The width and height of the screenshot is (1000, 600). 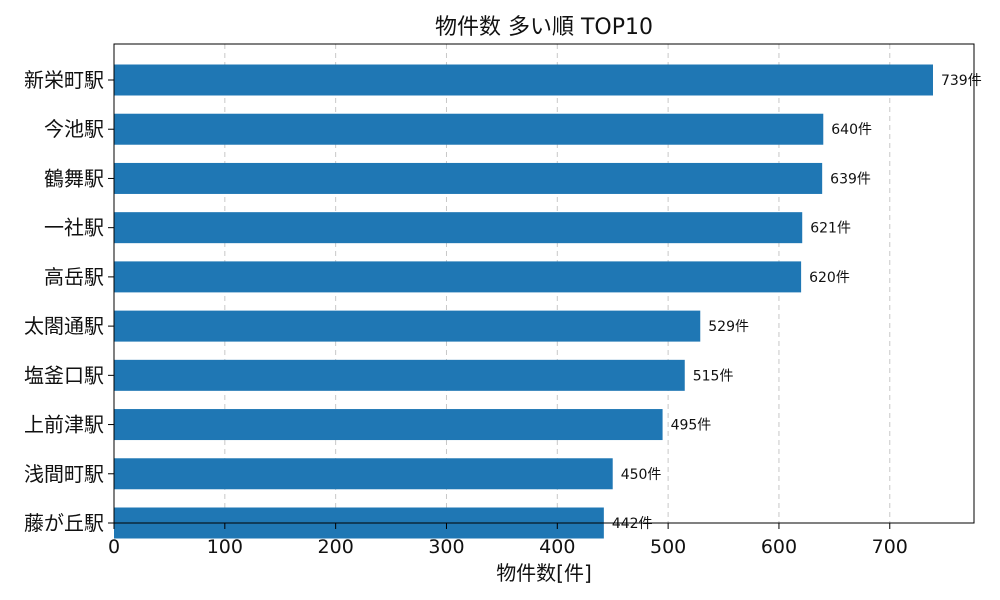 What do you see at coordinates (64, 523) in the screenshot?
I see `y-tick-label: 藤が丘駅` at bounding box center [64, 523].